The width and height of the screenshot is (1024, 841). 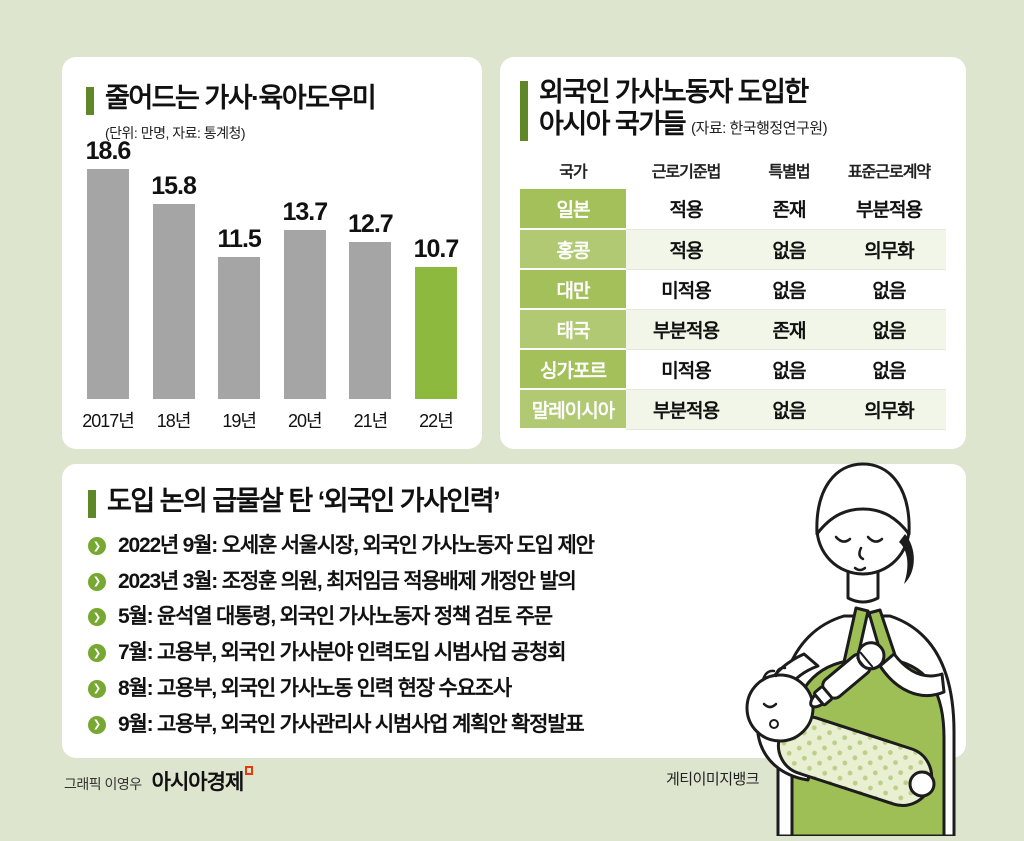 What do you see at coordinates (573, 329) in the screenshot?
I see `country-cell: 태국` at bounding box center [573, 329].